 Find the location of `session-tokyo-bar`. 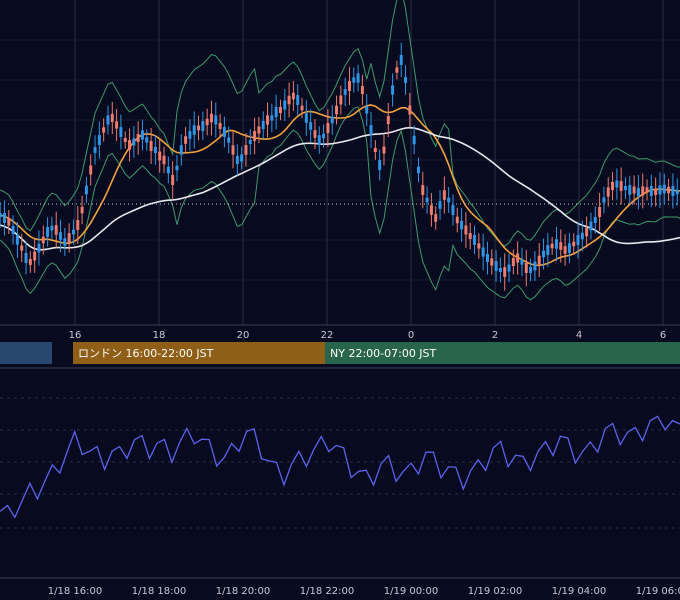

session-tokyo-bar is located at coordinates (26, 353).